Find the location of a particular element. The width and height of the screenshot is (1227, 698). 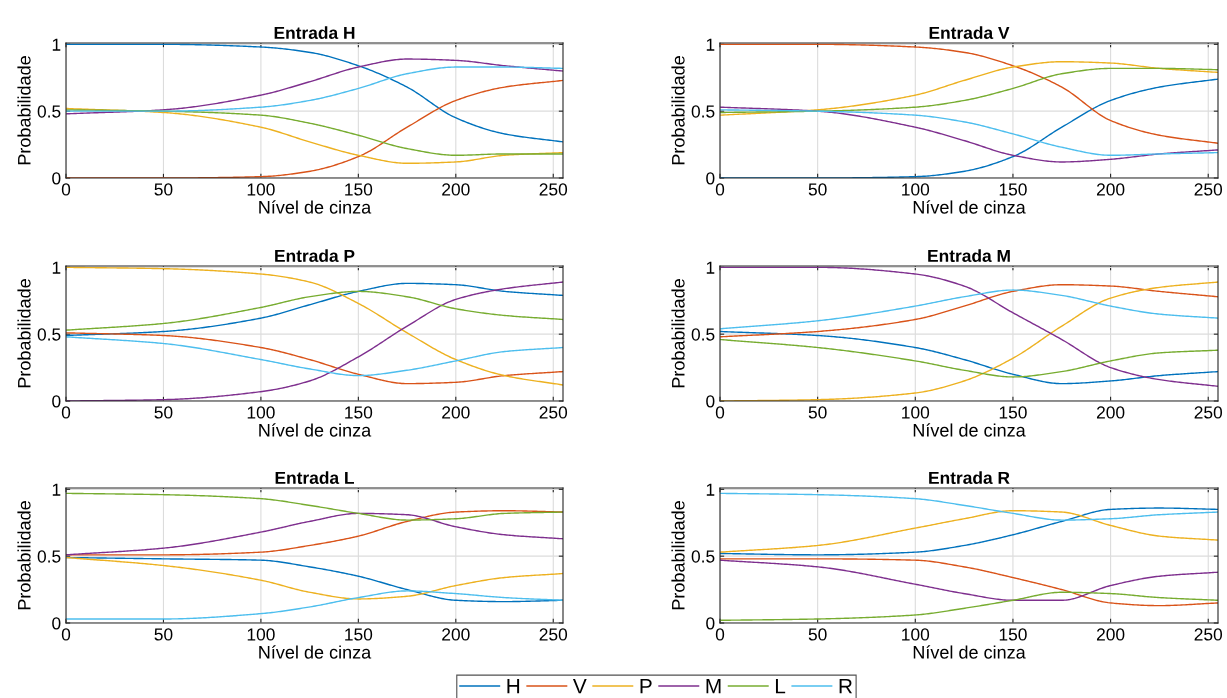

chart-title: Entrada P is located at coordinates (315, 255).